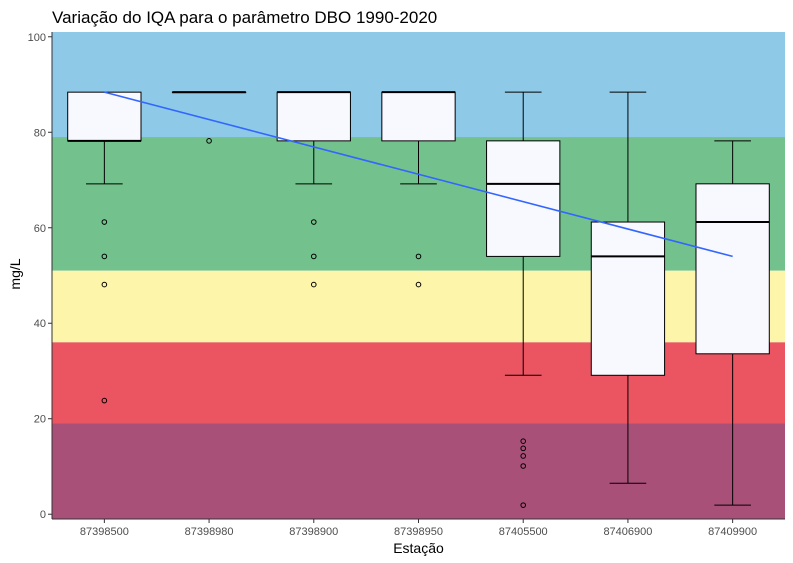 The width and height of the screenshot is (793, 563). What do you see at coordinates (313, 532) in the screenshot?
I see `x-tick-label-87398900: 87398900` at bounding box center [313, 532].